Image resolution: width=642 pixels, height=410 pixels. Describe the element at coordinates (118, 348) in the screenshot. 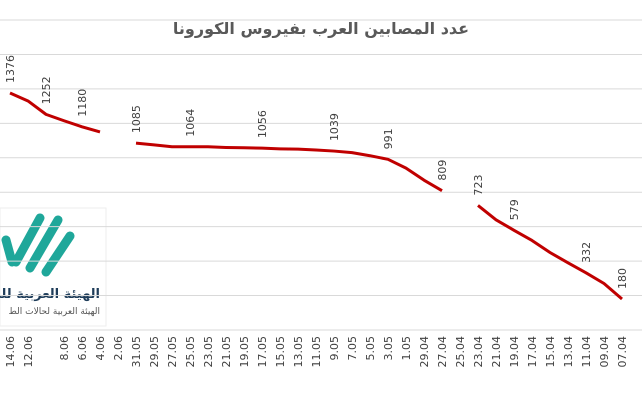

I see `x-tick-label: 2.06` at that location.